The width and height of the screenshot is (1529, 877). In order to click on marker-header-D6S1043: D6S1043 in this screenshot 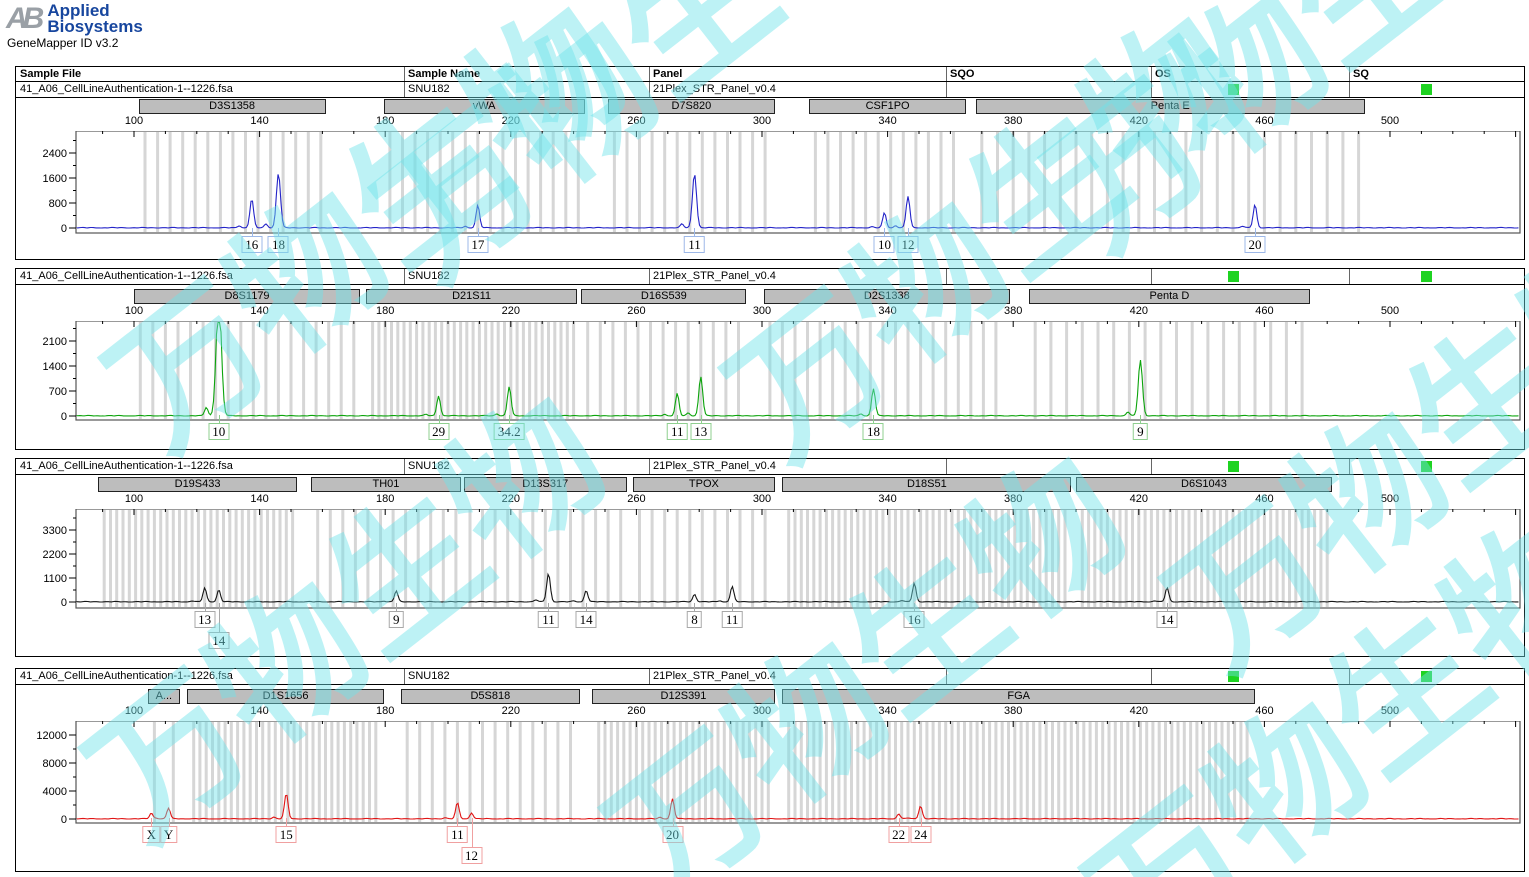, I will do `click(1204, 484)`.